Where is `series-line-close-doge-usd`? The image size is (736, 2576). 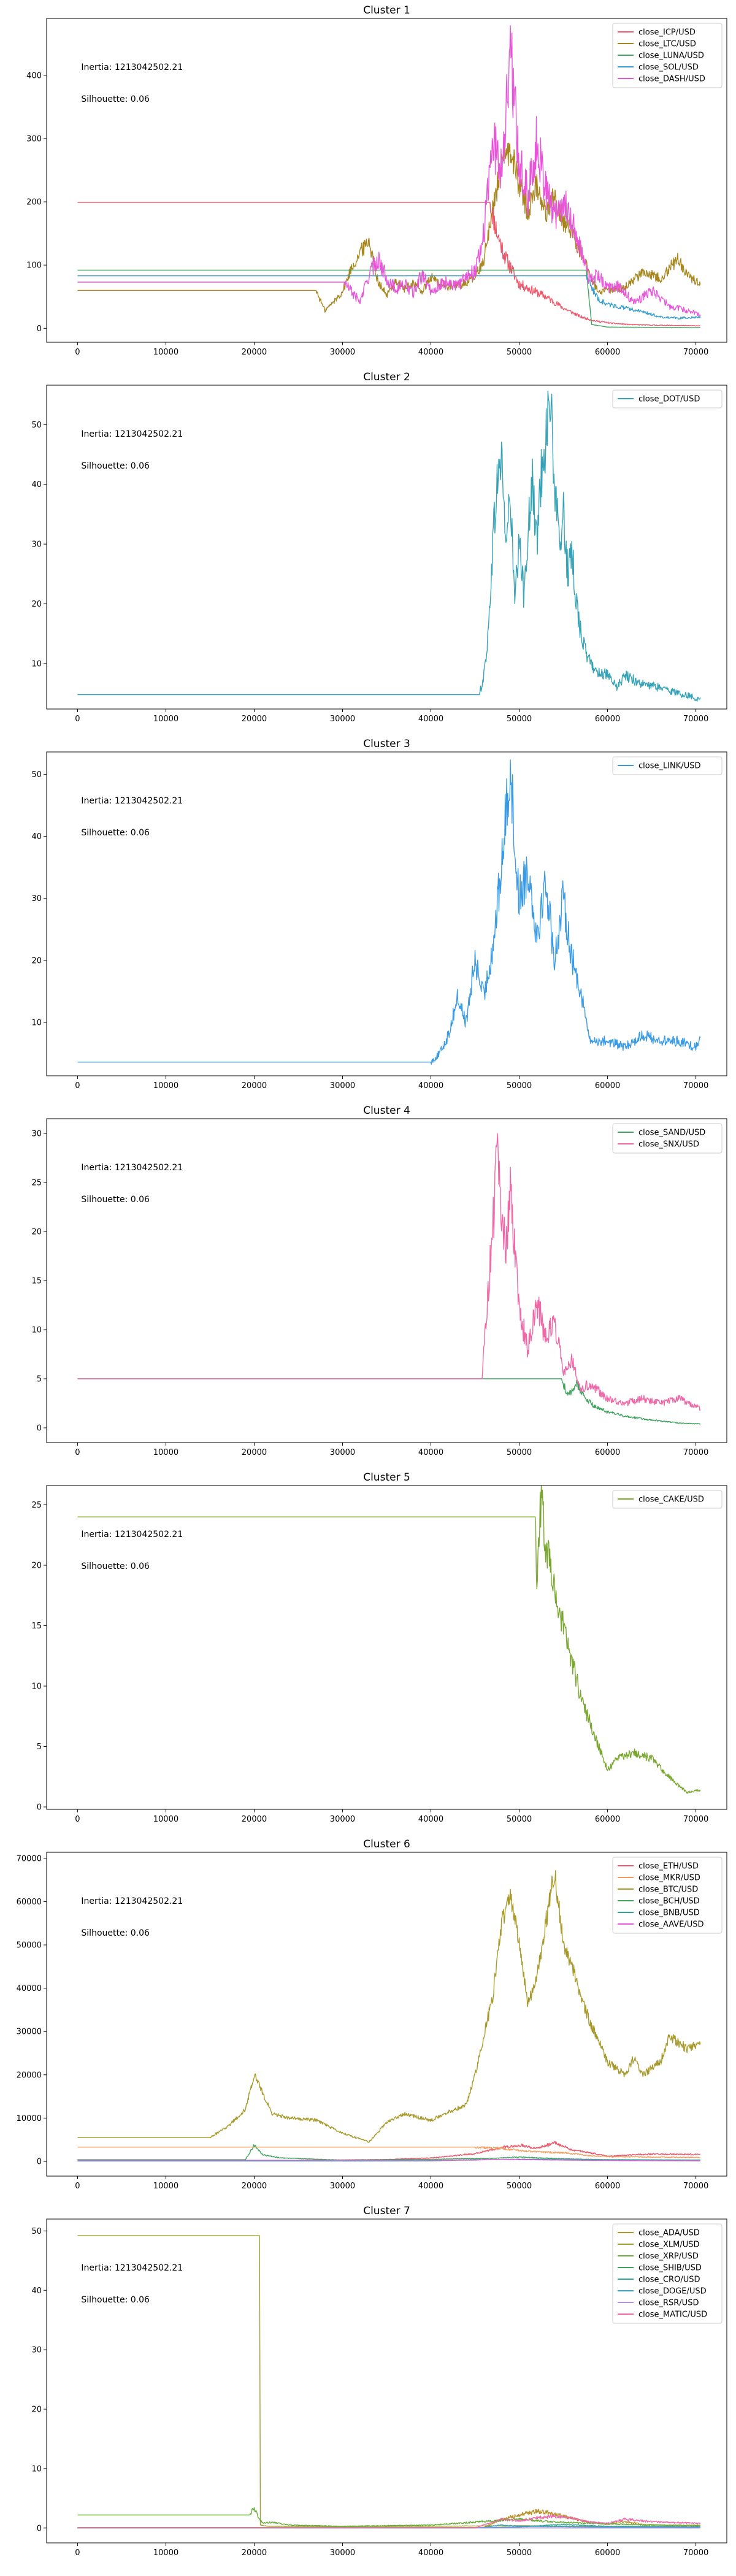
series-line-close-doge-usd is located at coordinates (388, 2526).